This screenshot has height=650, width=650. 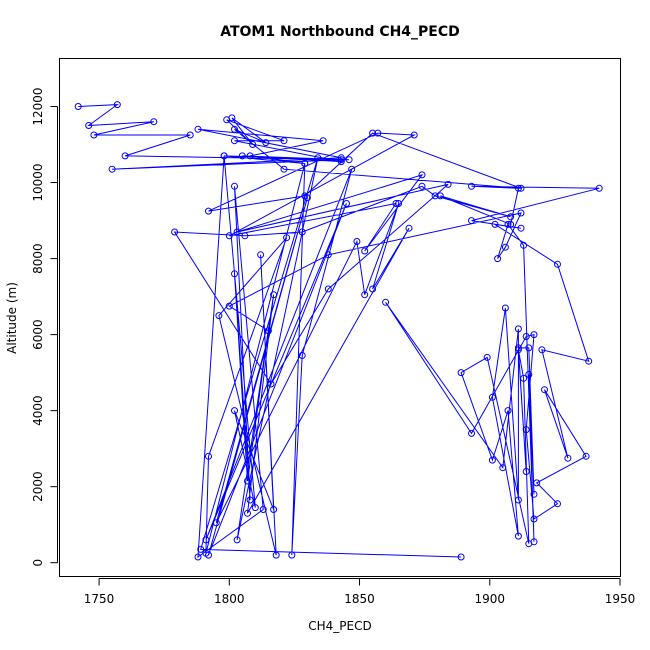 What do you see at coordinates (99, 599) in the screenshot?
I see `x-tick-label: 1750` at bounding box center [99, 599].